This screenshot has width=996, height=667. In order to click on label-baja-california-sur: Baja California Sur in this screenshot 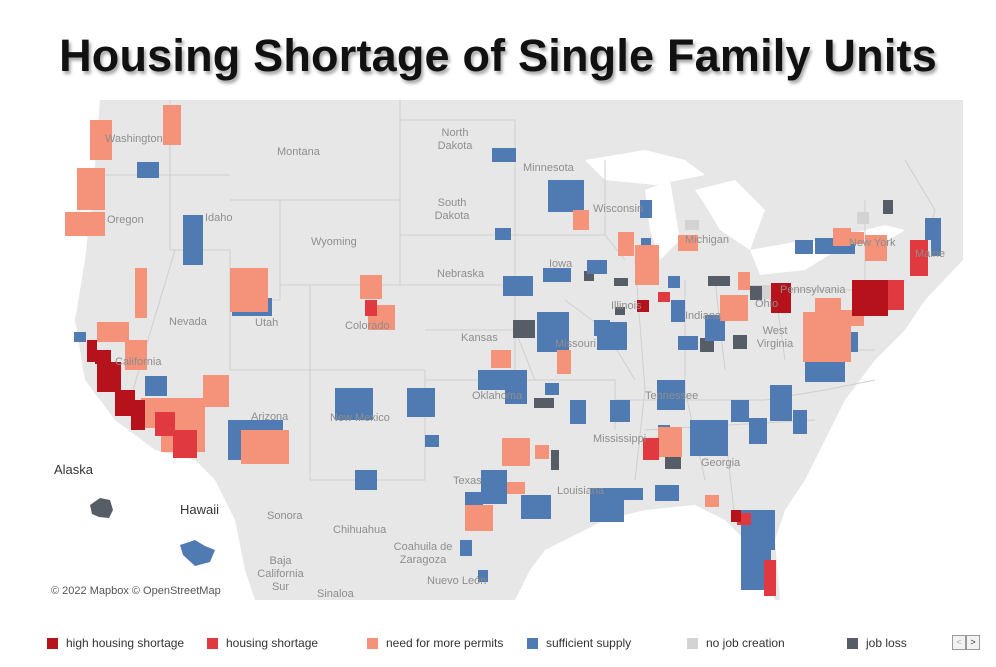, I will do `click(280, 574)`.